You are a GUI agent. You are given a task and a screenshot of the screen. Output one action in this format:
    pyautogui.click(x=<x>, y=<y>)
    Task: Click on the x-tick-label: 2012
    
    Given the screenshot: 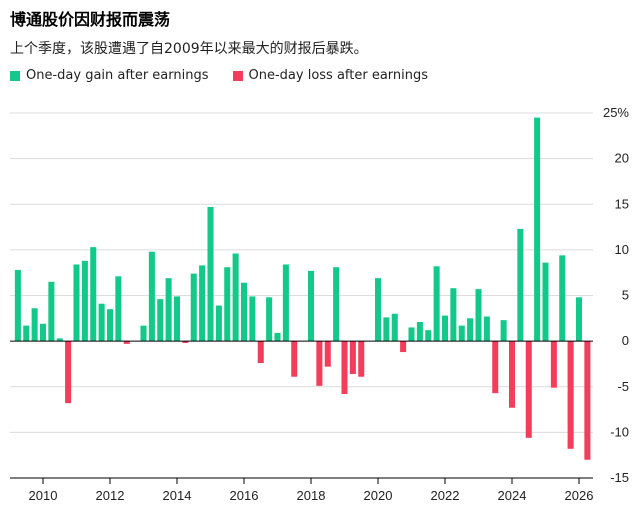 What is the action you would take?
    pyautogui.click(x=110, y=495)
    